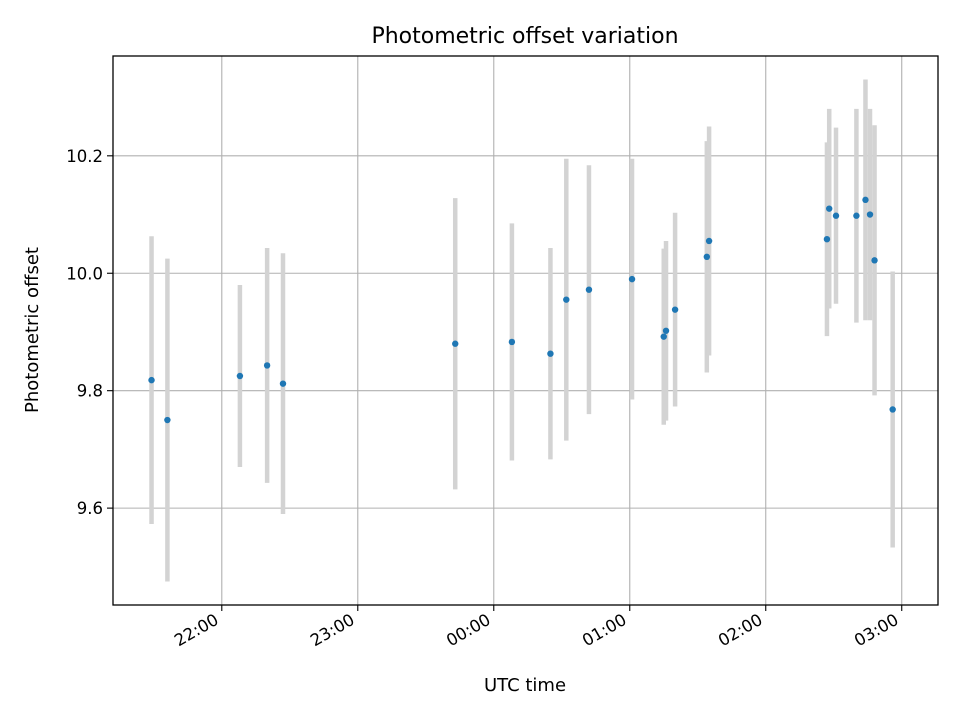 The image size is (960, 720). I want to click on x-tick-label: 23:00, so click(332, 630).